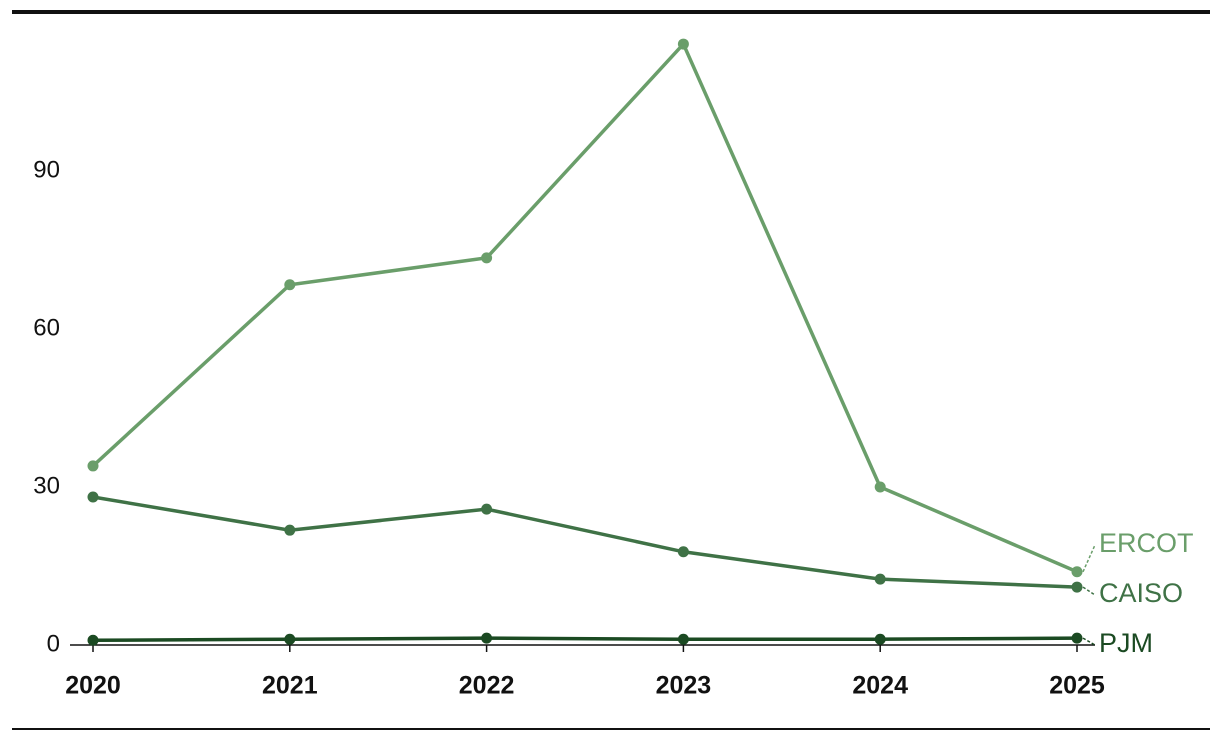 The image size is (1220, 740). What do you see at coordinates (46, 169) in the screenshot?
I see `y-tick-label: 90` at bounding box center [46, 169].